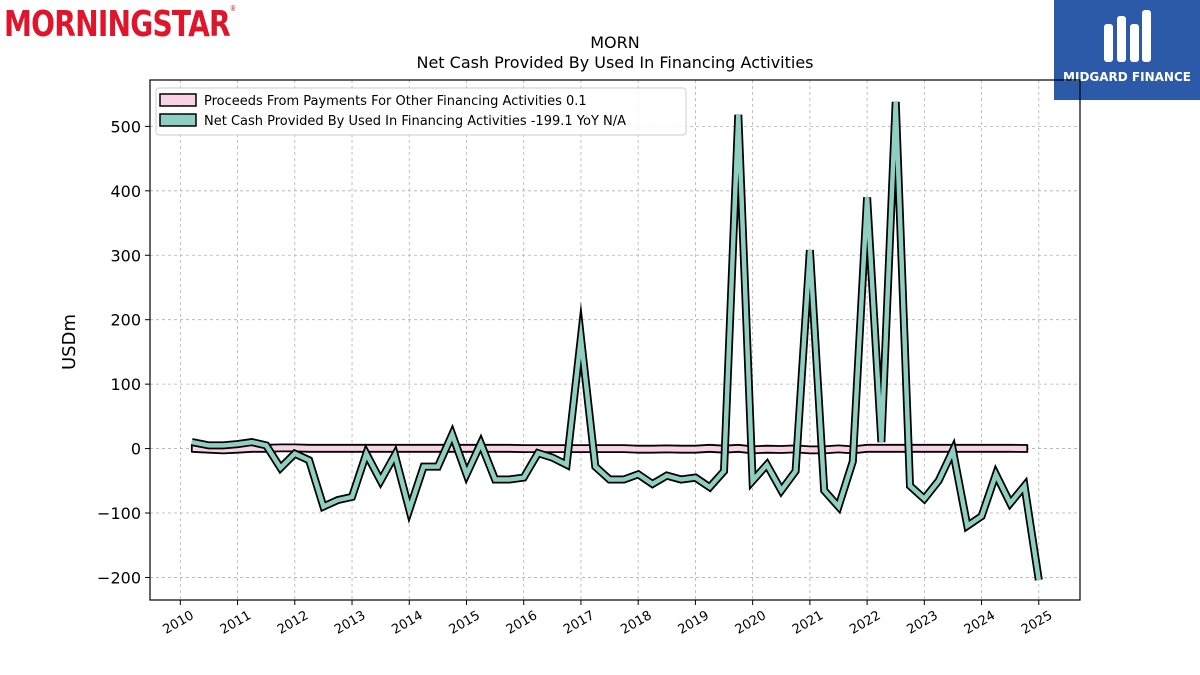  Describe the element at coordinates (636, 623) in the screenshot. I see `x-tick-label: 2018` at that location.